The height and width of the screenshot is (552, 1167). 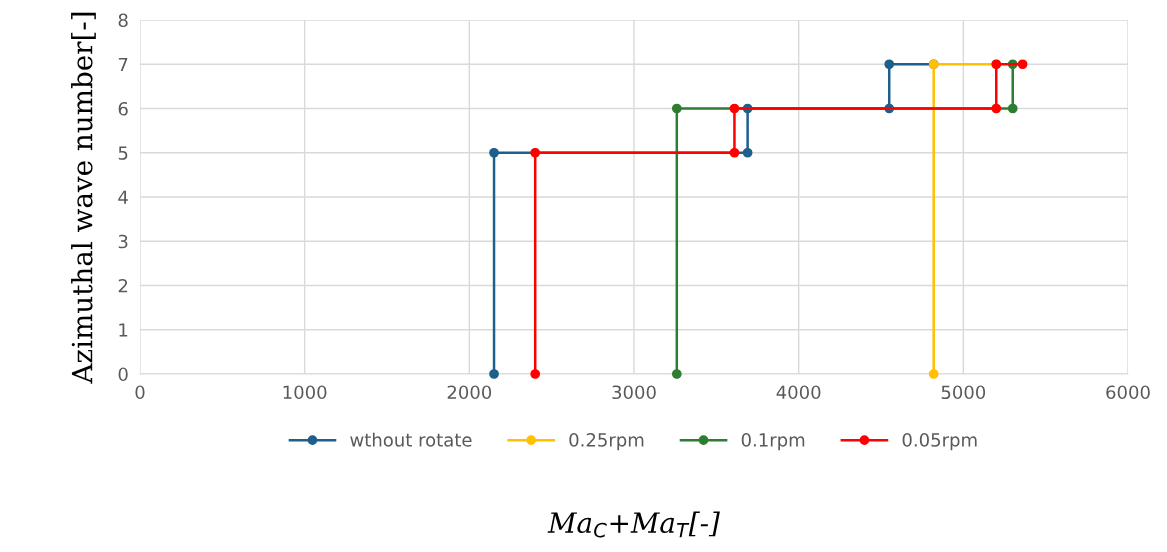 What do you see at coordinates (123, 108) in the screenshot?
I see `y-tick-label: 6` at bounding box center [123, 108].